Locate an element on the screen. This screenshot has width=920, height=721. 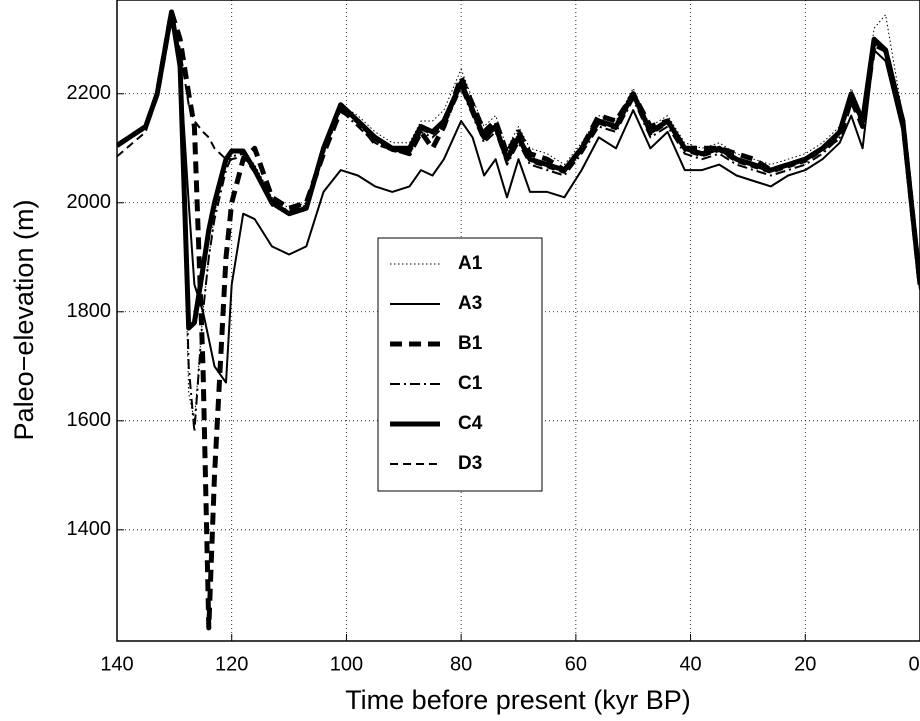
y-tick-label: 1400 is located at coordinates (89, 529).